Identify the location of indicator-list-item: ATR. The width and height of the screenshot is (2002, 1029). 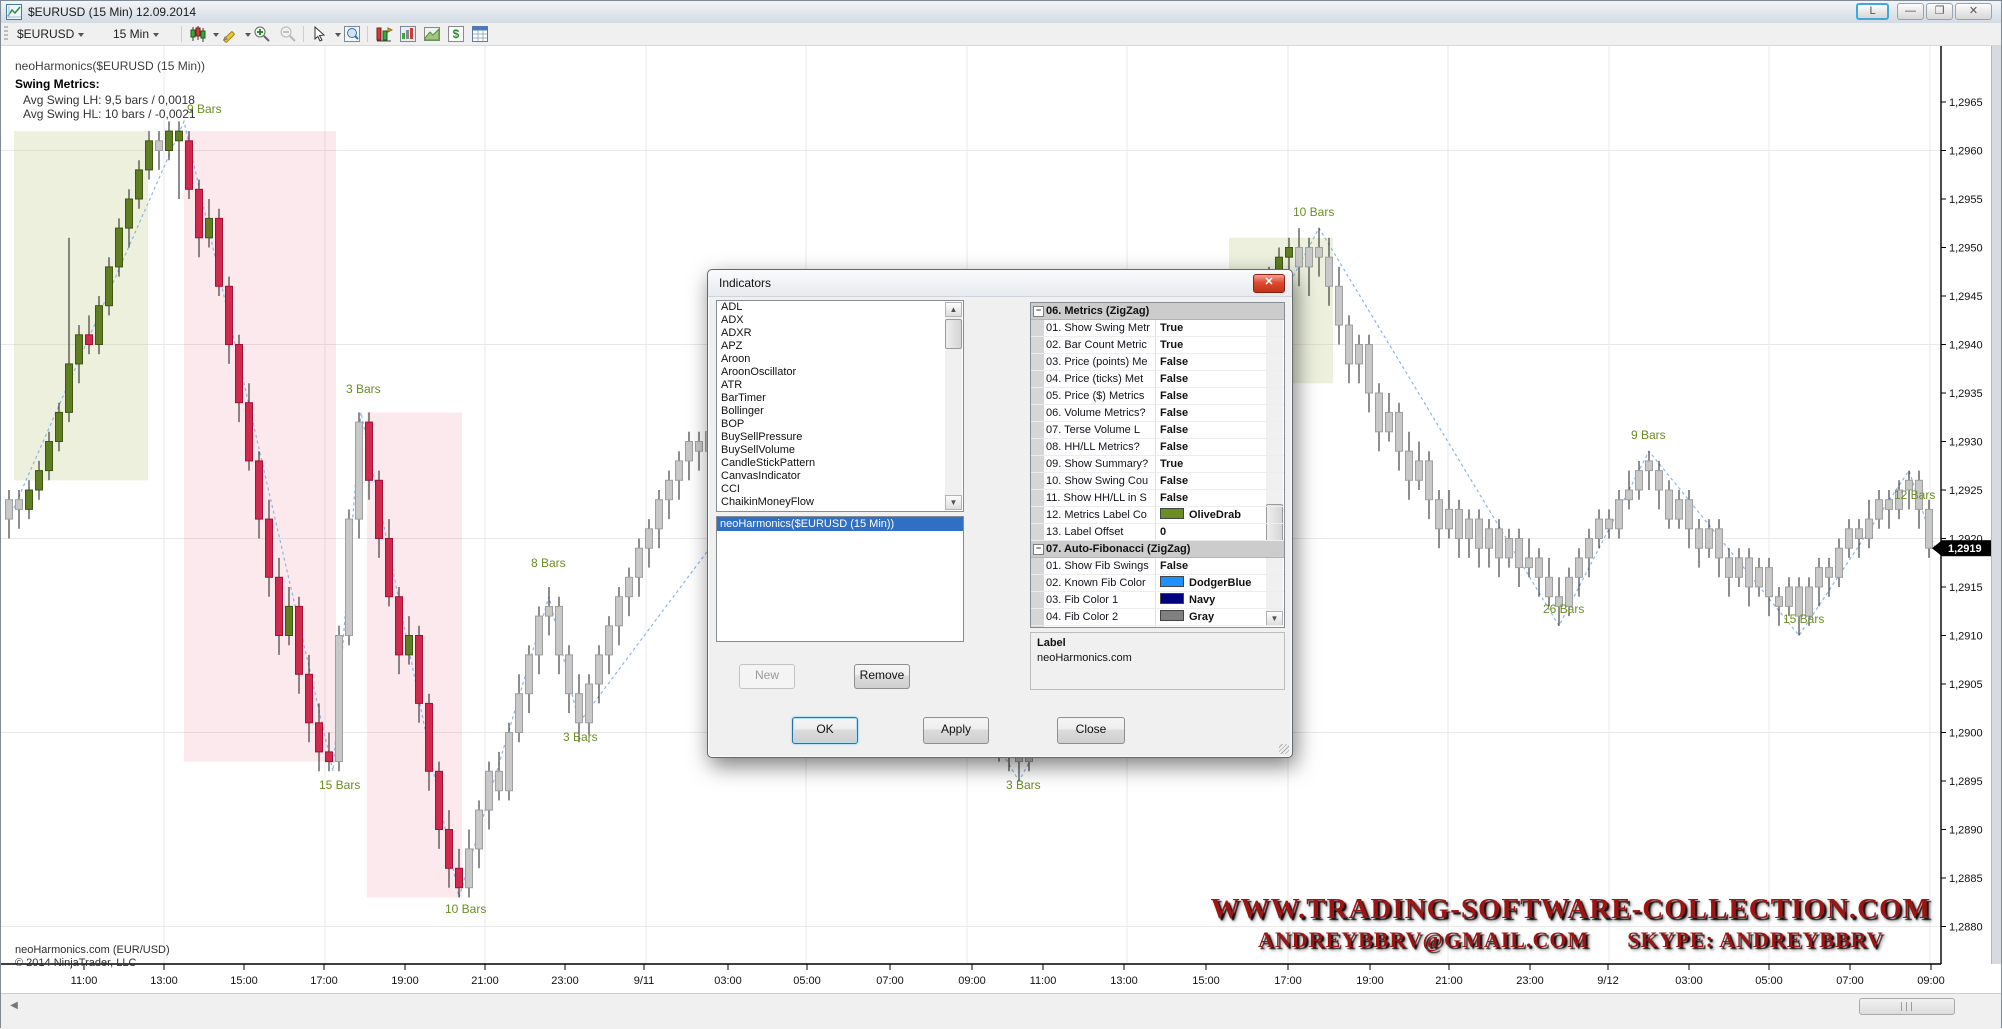
(732, 385).